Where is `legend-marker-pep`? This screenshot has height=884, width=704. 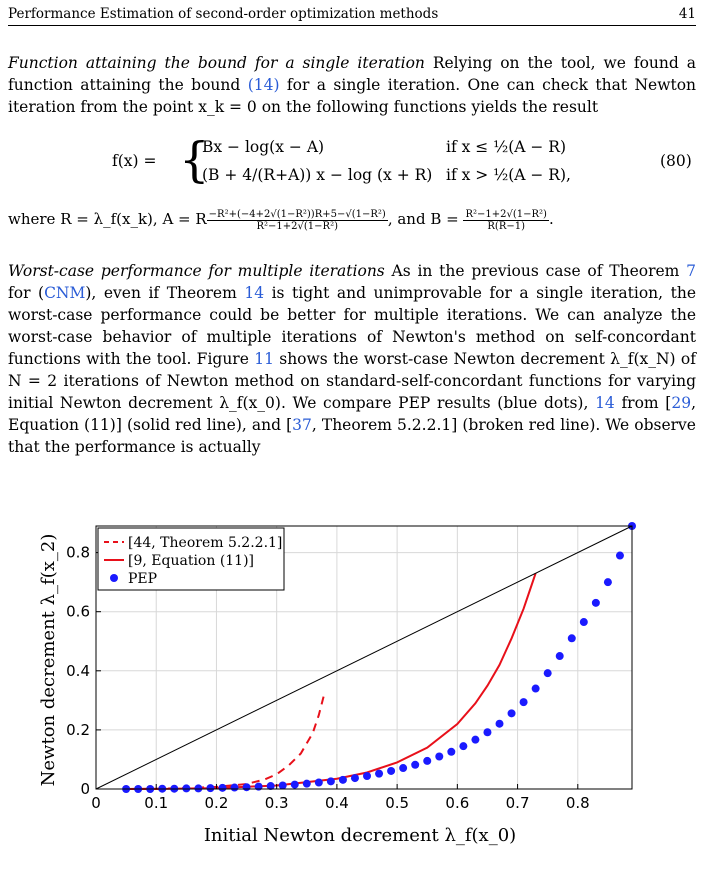
legend-marker-pep is located at coordinates (114, 578).